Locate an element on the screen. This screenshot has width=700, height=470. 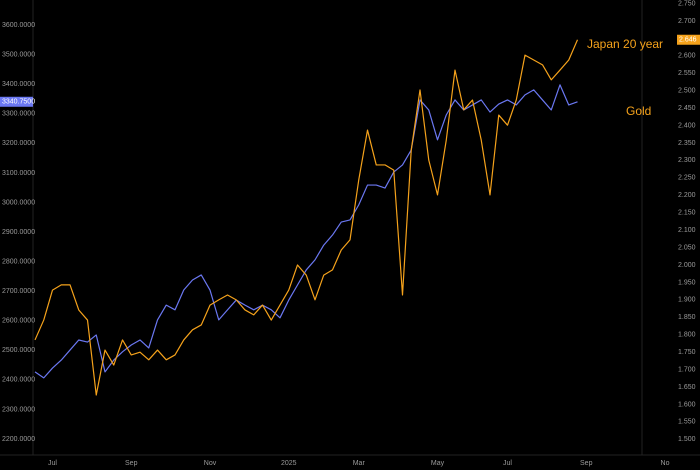
y-tick-label: 3200.0000 is located at coordinates (18, 143).